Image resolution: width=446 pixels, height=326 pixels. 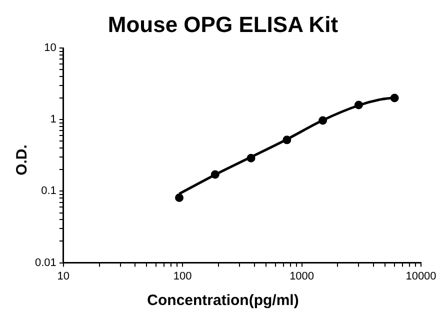 What do you see at coordinates (223, 25) in the screenshot?
I see `chart-title: Mouse OPG ELISA Kit` at bounding box center [223, 25].